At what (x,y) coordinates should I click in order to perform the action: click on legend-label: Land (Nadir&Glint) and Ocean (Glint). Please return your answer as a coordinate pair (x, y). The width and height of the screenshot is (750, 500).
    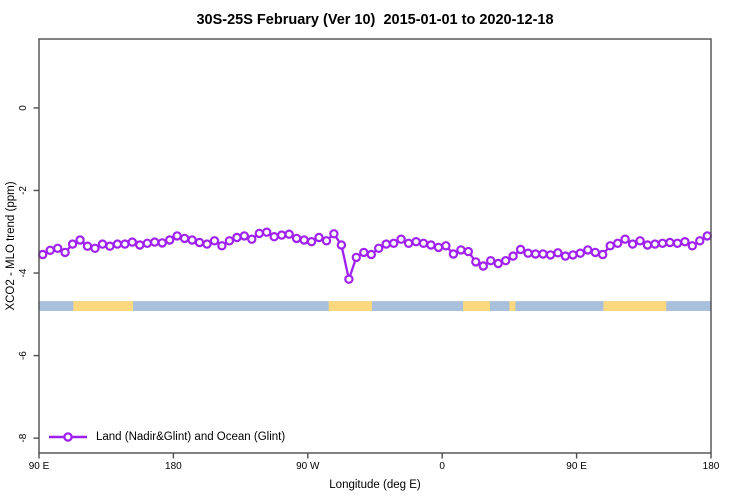
    Looking at the image, I should click on (191, 437).